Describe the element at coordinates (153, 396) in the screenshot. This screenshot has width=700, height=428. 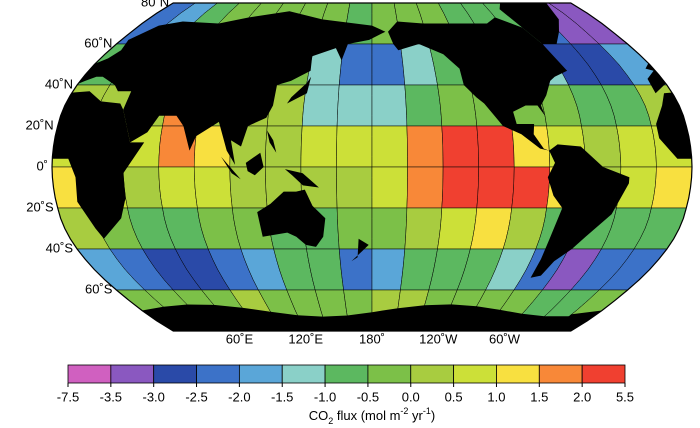
I see `colorbar-tick-label: -3.0` at that location.